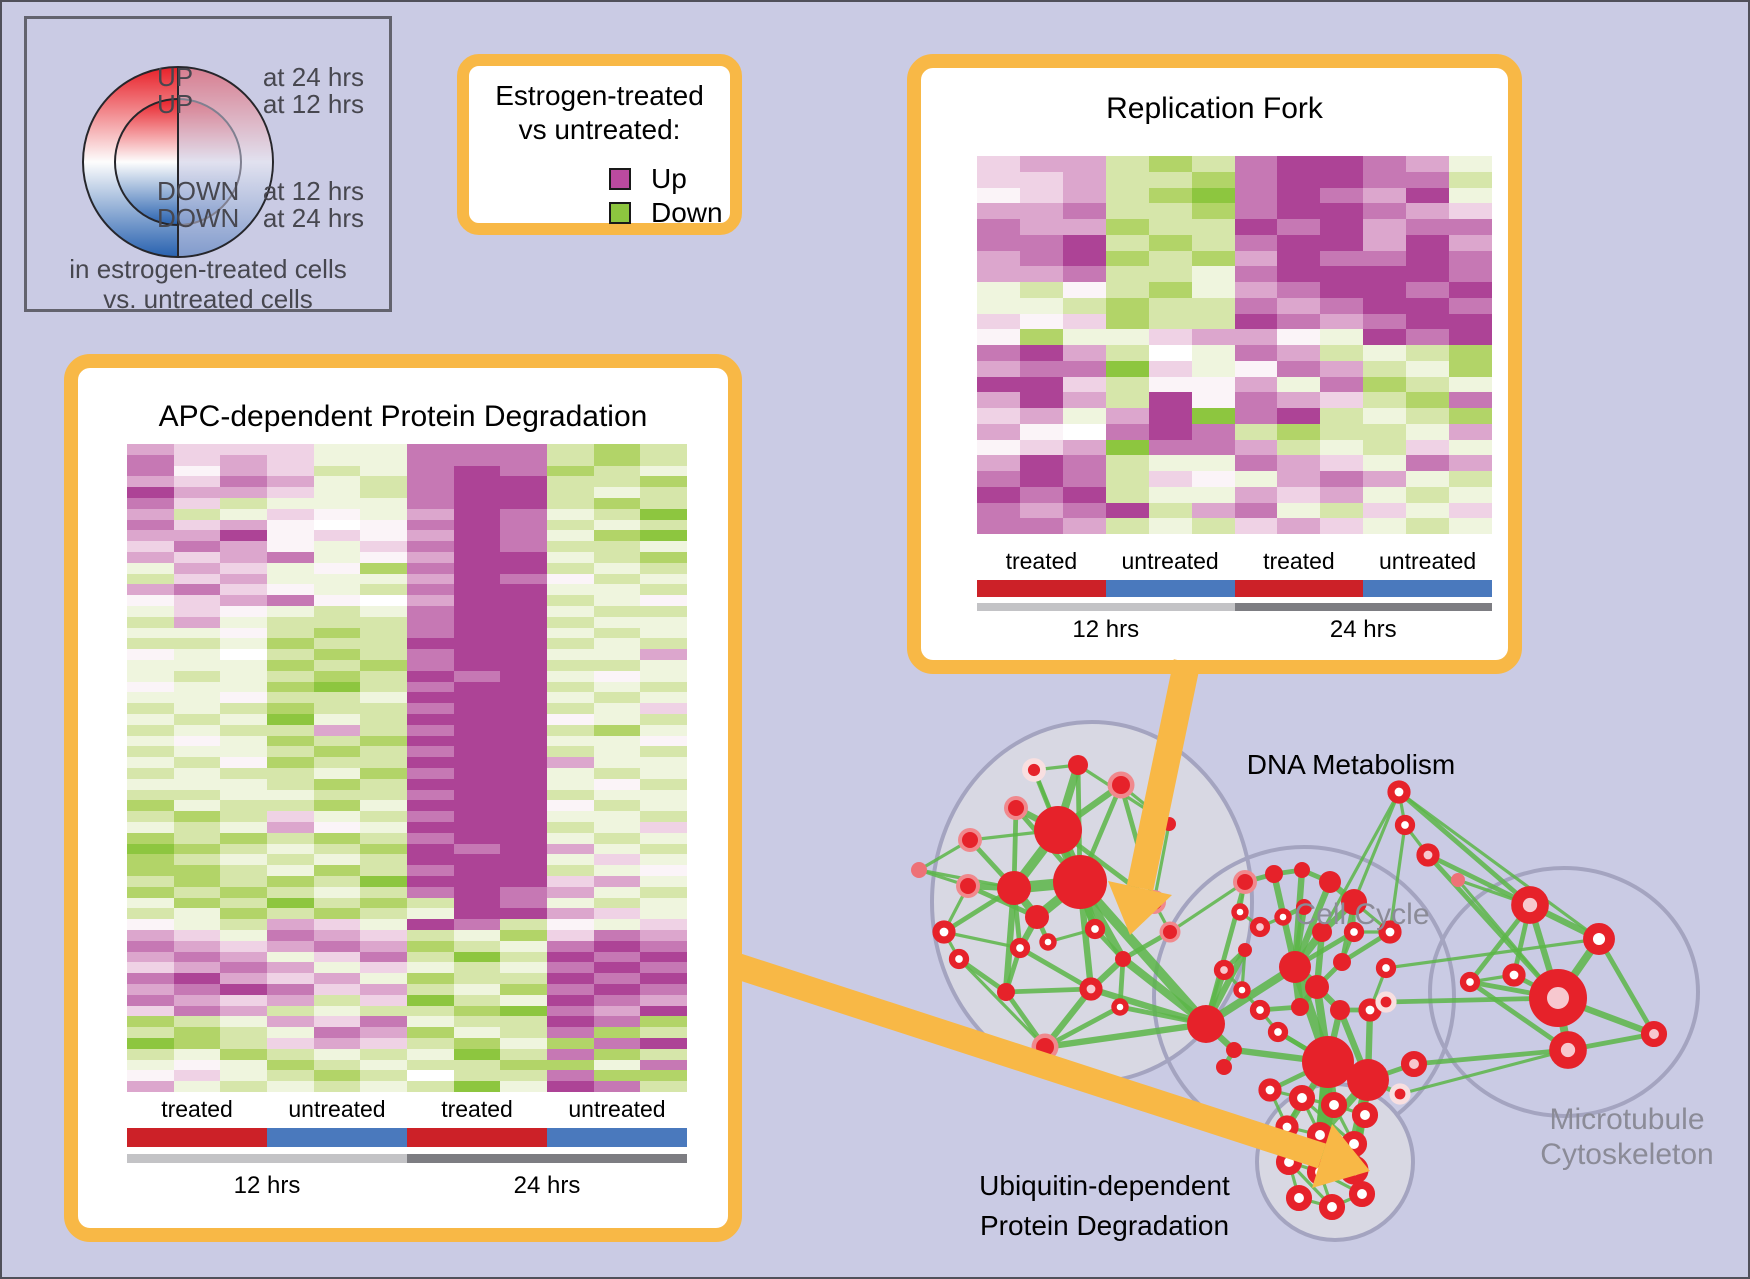  What do you see at coordinates (1028, 1060) in the screenshot?
I see `flow-arrow-shaft` at bounding box center [1028, 1060].